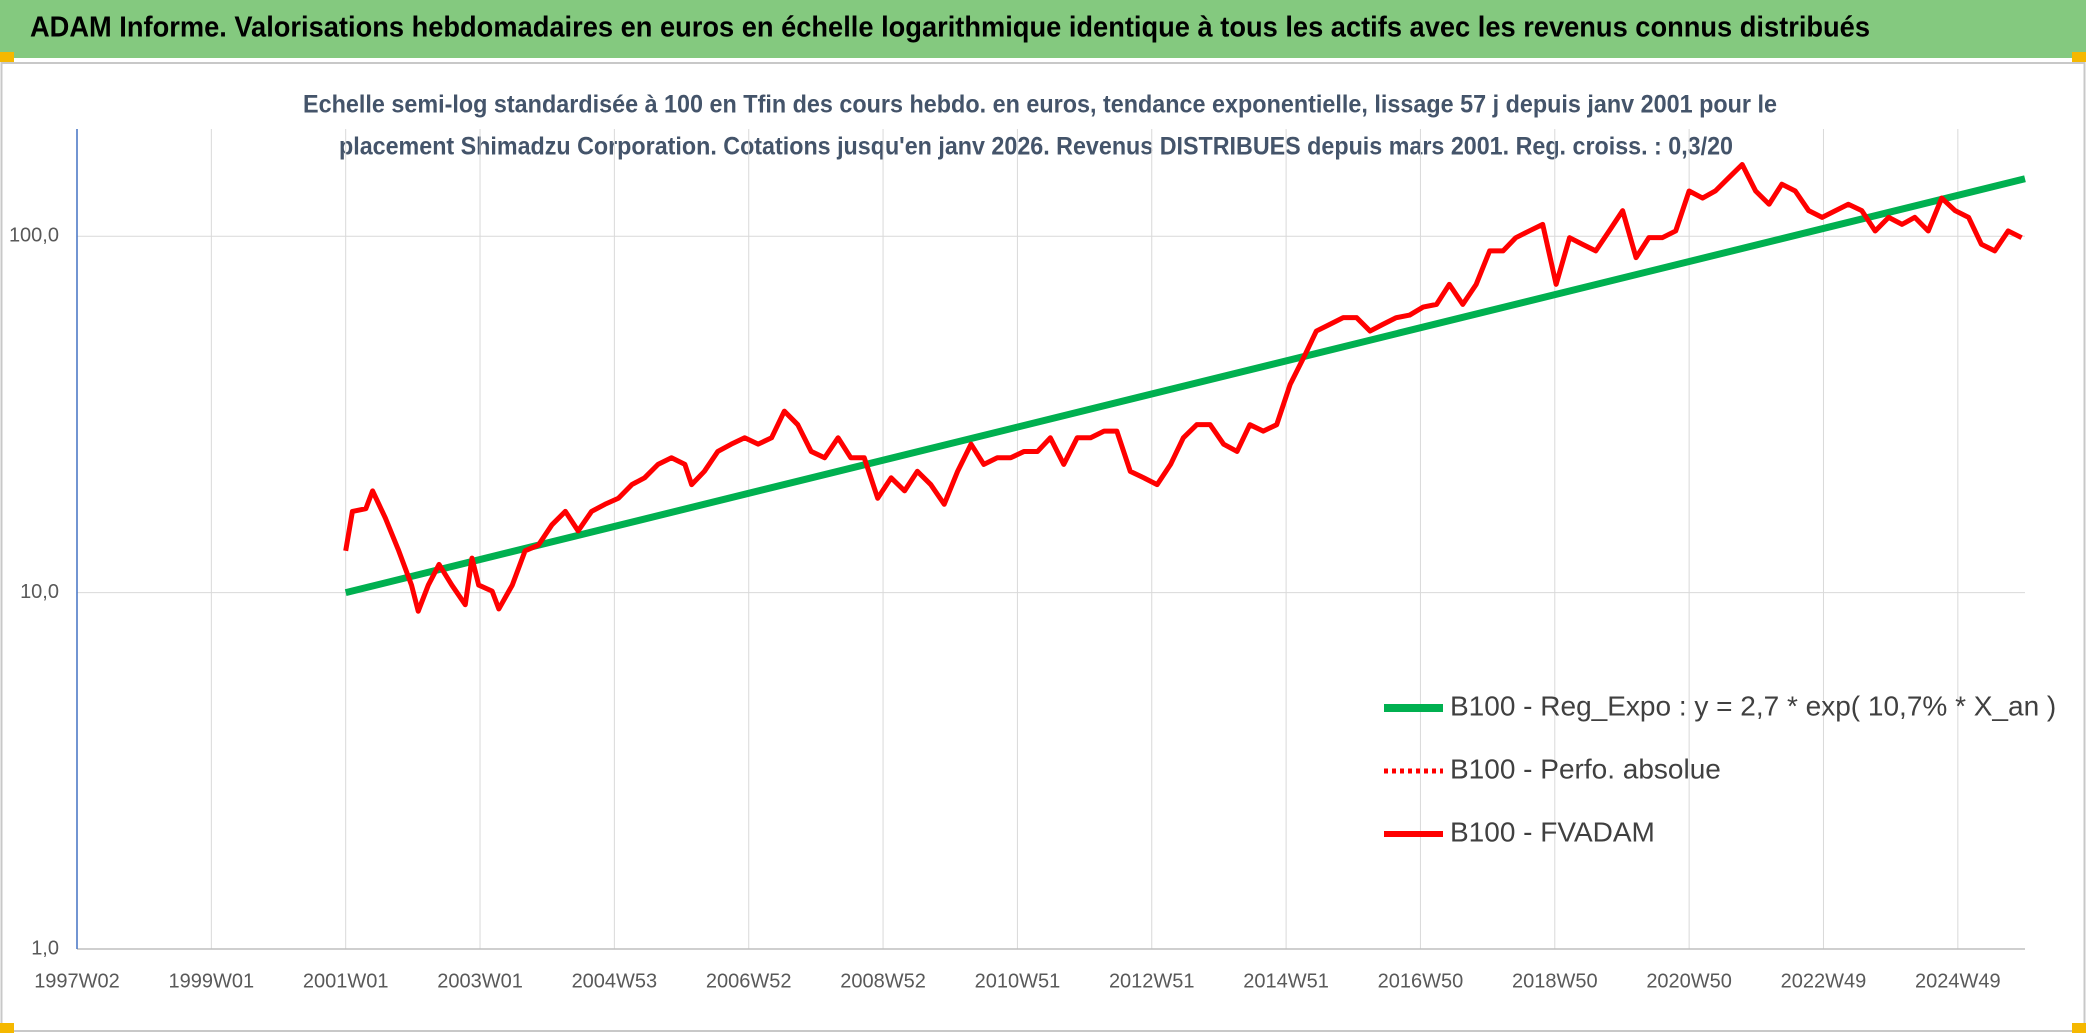 Image resolution: width=2086 pixels, height=1033 pixels. Describe the element at coordinates (77, 981) in the screenshot. I see `x-tick-label: 1997W02` at that location.